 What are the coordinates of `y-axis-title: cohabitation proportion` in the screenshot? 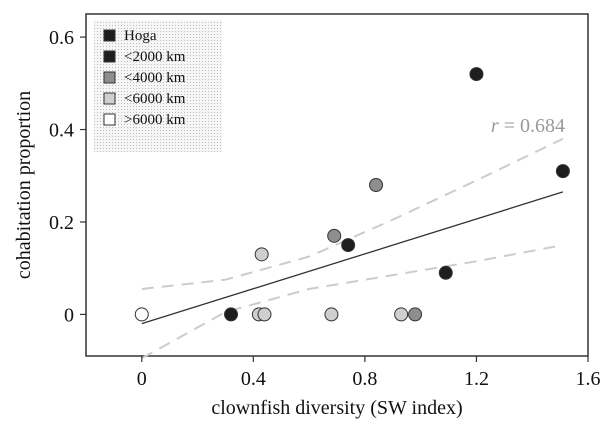 It's located at (24, 185).